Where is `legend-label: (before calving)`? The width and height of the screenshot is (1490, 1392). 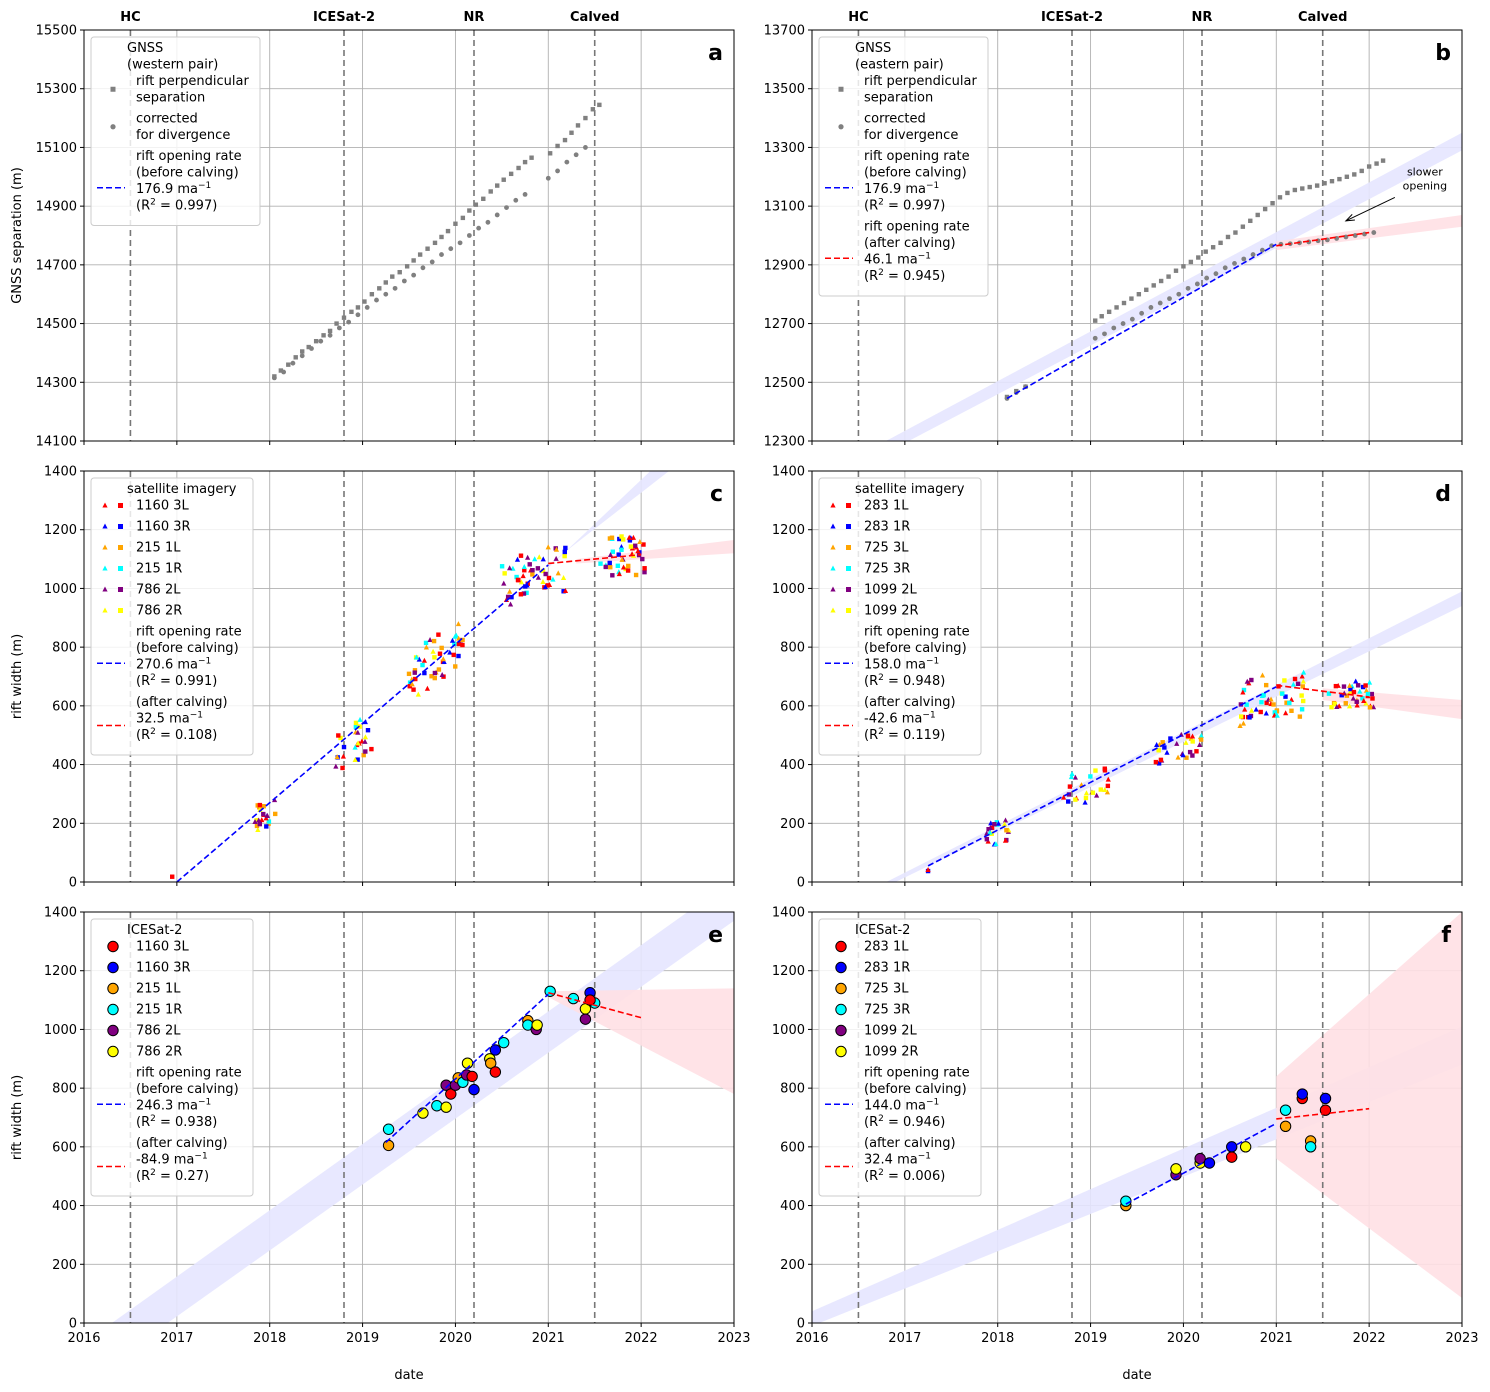
legend-label: (before calving) is located at coordinates (187, 1089).